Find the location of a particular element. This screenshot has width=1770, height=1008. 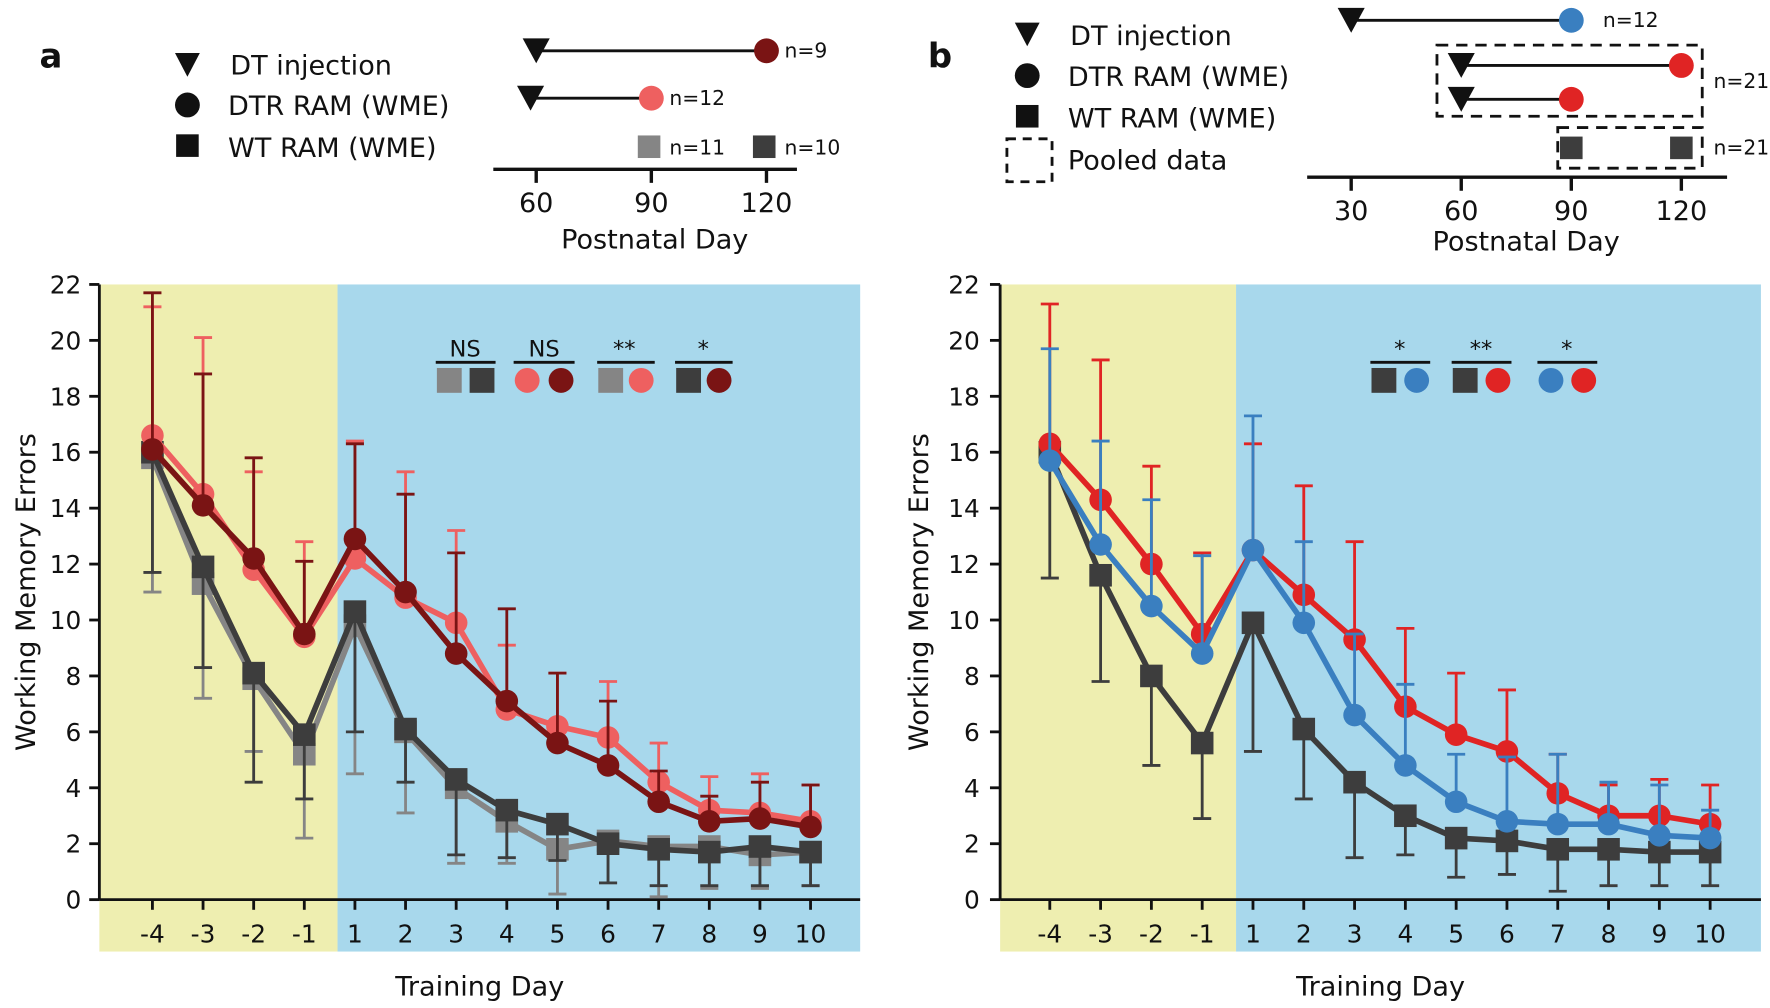

x-tick-label: 5 is located at coordinates (558, 934).